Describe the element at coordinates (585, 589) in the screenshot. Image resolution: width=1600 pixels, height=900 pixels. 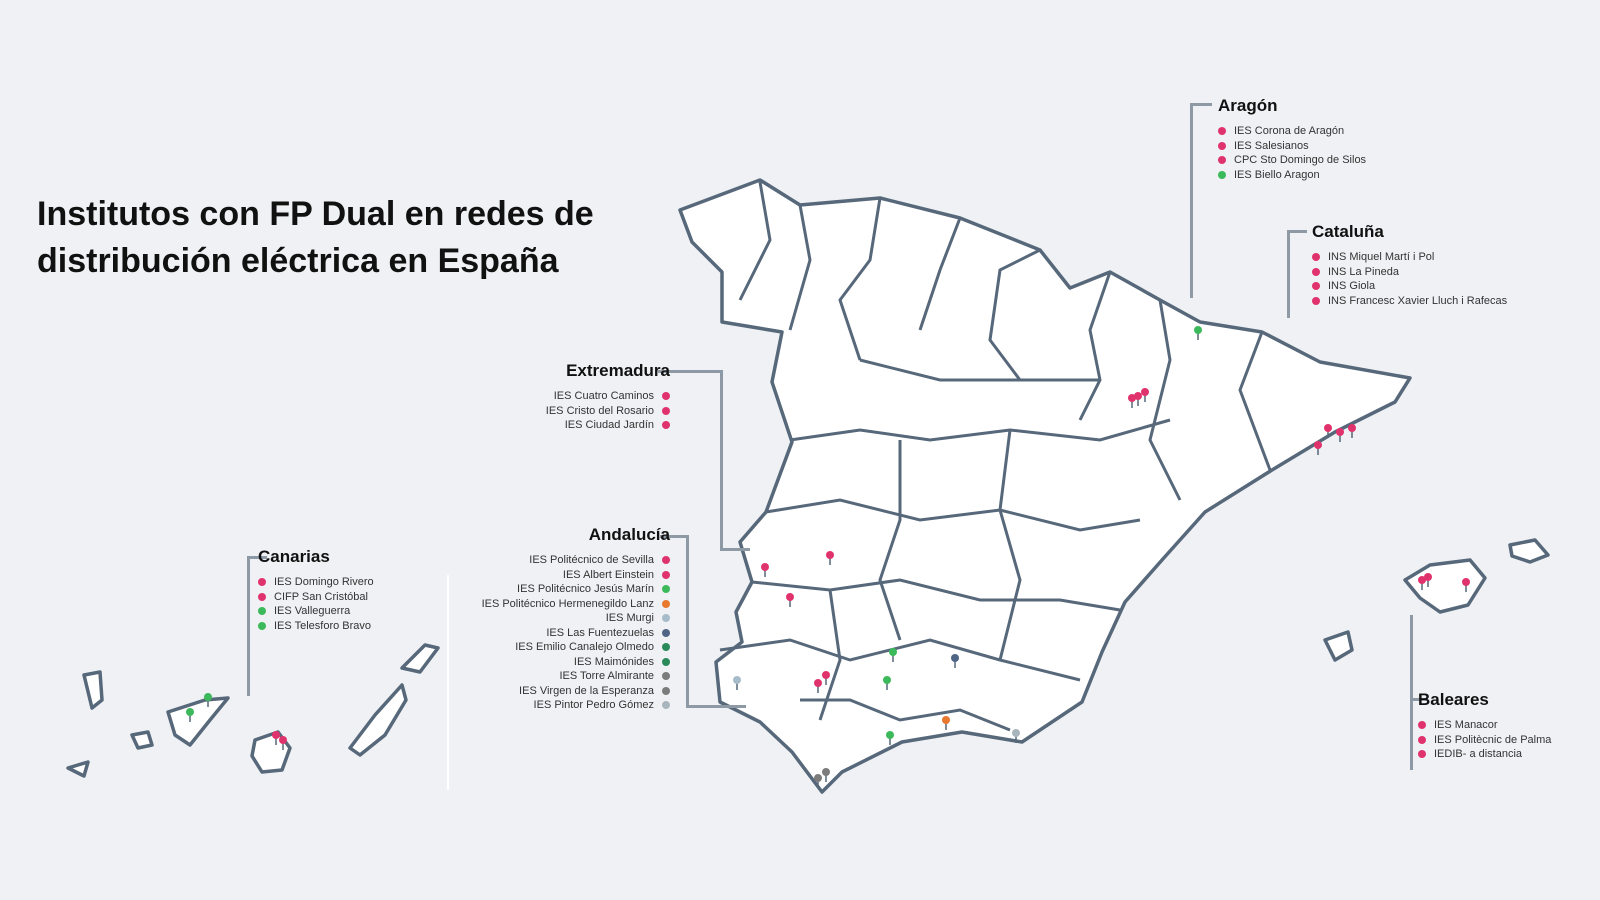
I see `school-name: IES Politécnico Jesús Marín` at that location.